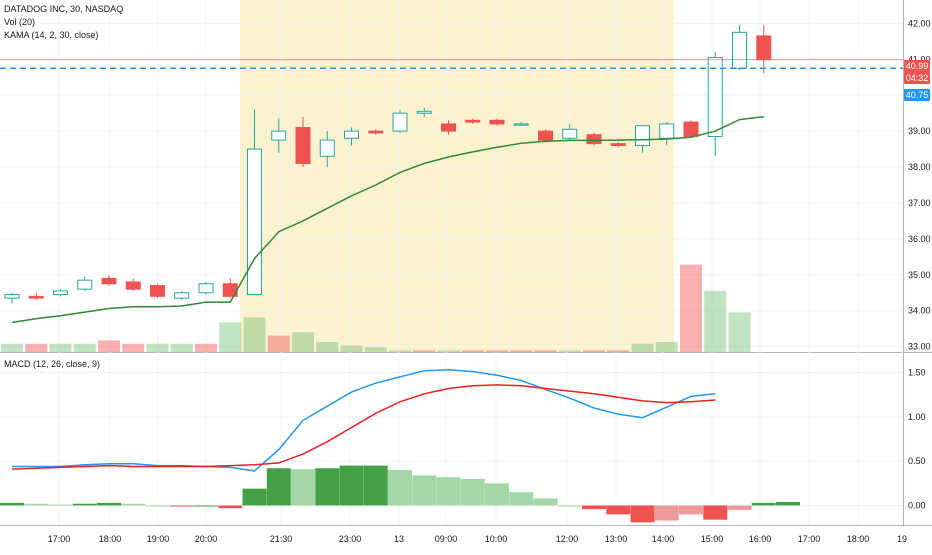  I want to click on kama-legend: KAMA (14, 2, 30, close), so click(51, 35).